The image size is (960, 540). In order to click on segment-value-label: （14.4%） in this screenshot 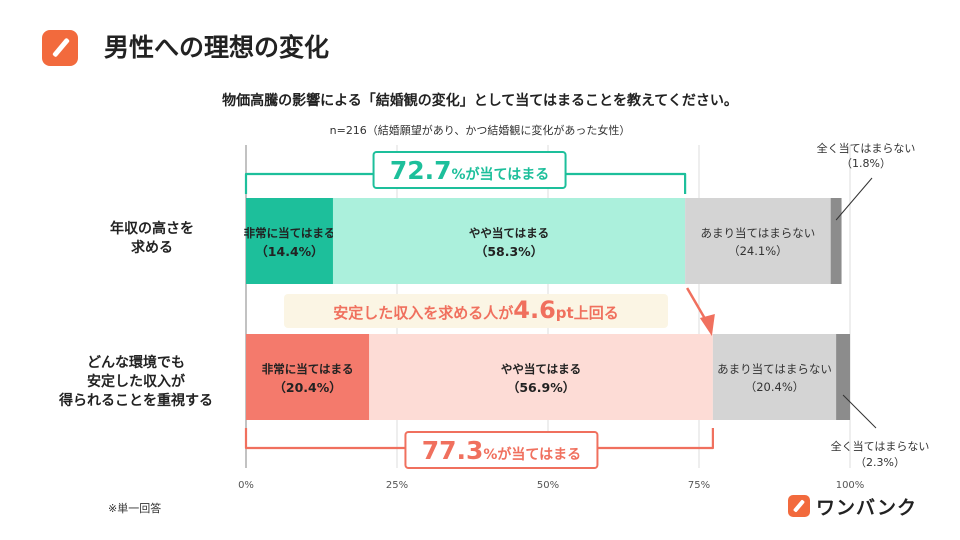, I will do `click(289, 251)`.